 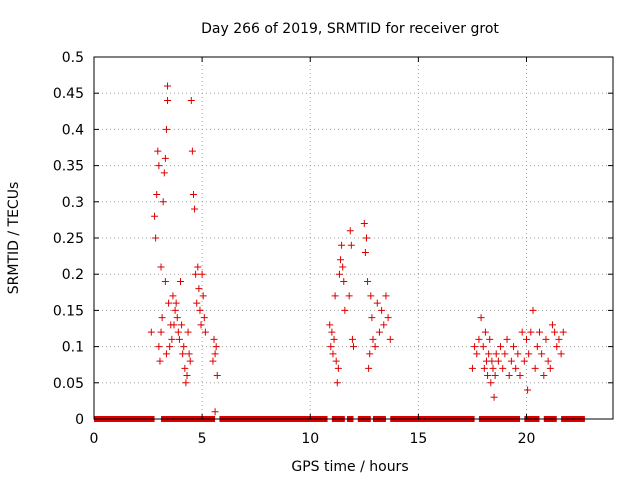 I want to click on y-tick-label: 0.15, so click(x=68, y=311).